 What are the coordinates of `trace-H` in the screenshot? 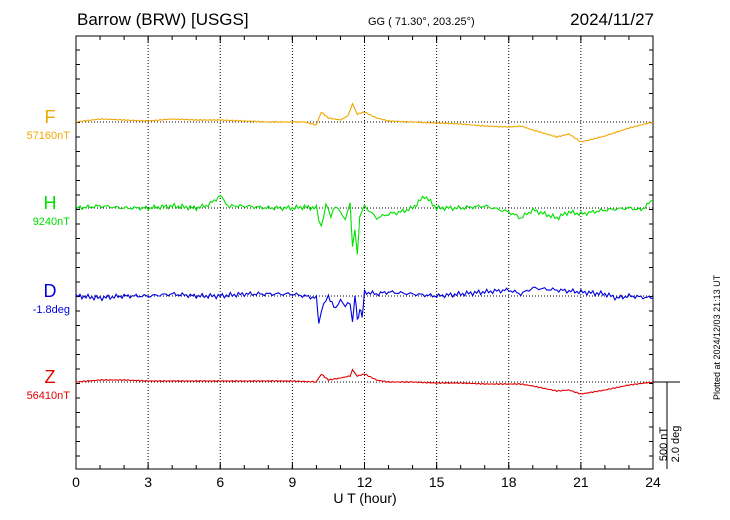 It's located at (364, 225).